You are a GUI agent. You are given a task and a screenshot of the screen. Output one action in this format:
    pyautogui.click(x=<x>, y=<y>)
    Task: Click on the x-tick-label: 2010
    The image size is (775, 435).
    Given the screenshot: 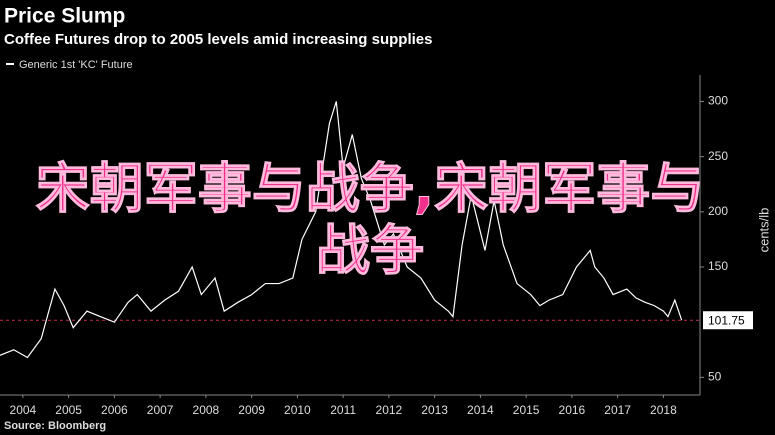 What is the action you would take?
    pyautogui.click(x=297, y=410)
    